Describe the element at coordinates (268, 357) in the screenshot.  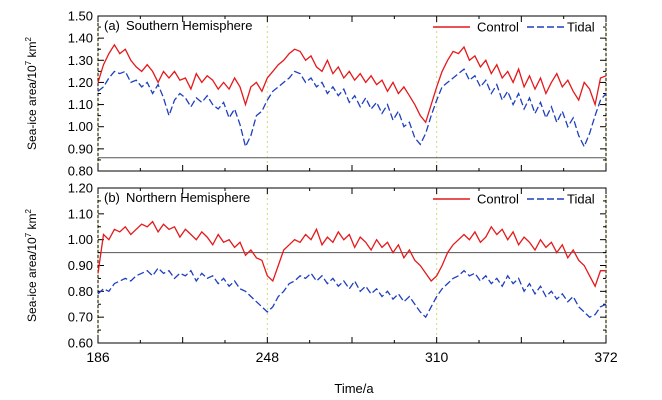
I see `x-tick-label: 248` at that location.